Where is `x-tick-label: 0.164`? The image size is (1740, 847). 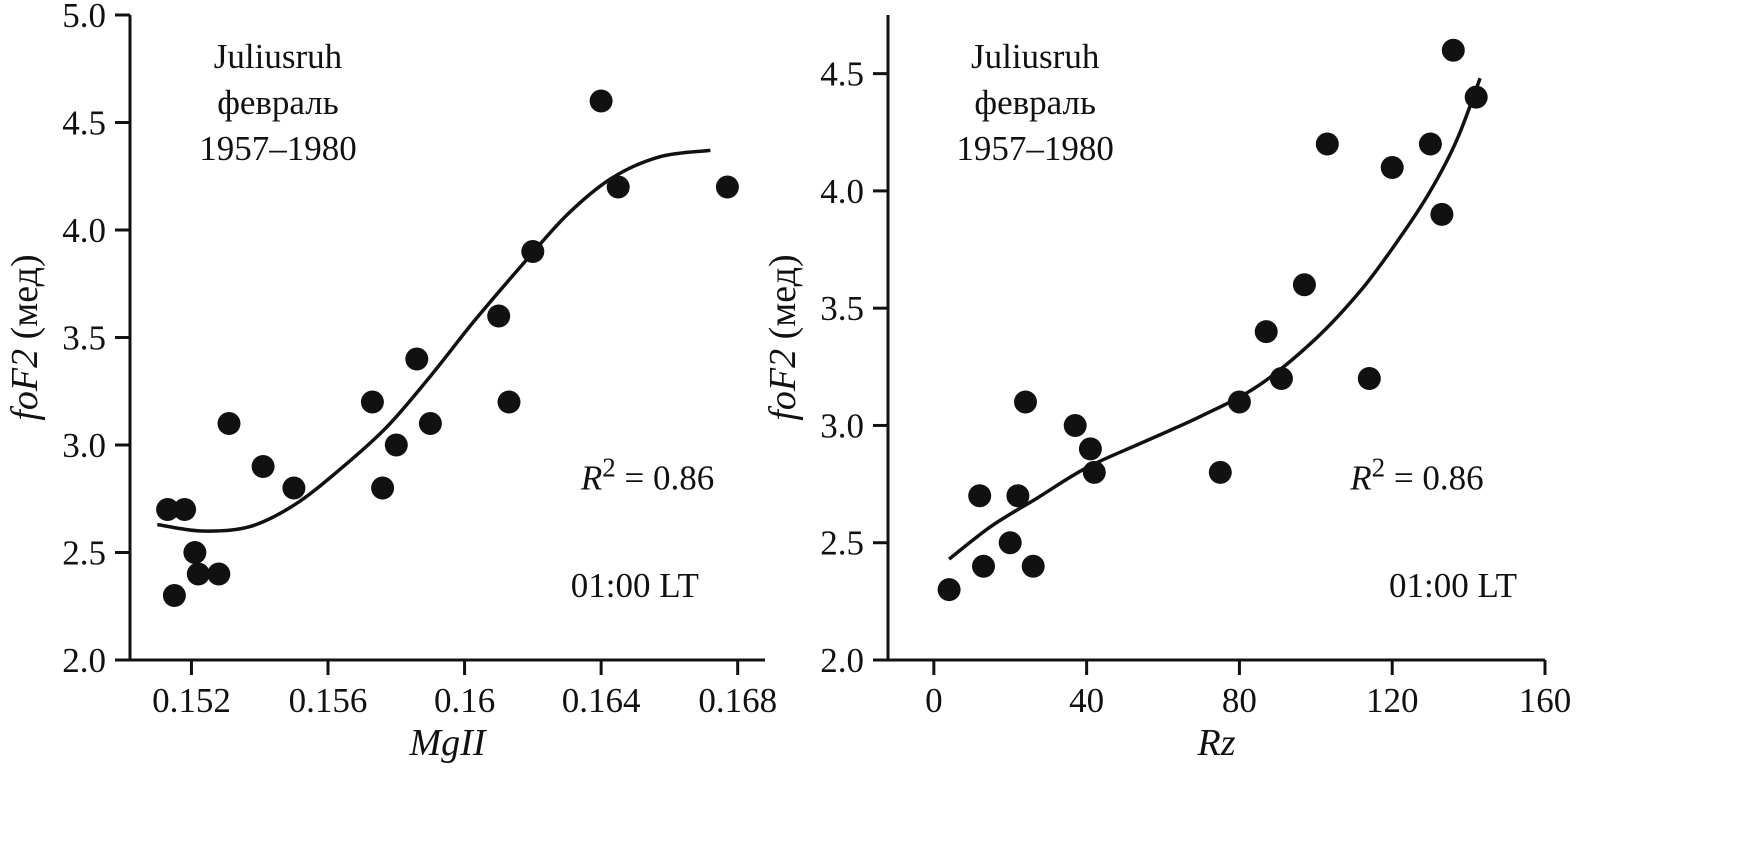 x-tick-label: 0.164 is located at coordinates (601, 700).